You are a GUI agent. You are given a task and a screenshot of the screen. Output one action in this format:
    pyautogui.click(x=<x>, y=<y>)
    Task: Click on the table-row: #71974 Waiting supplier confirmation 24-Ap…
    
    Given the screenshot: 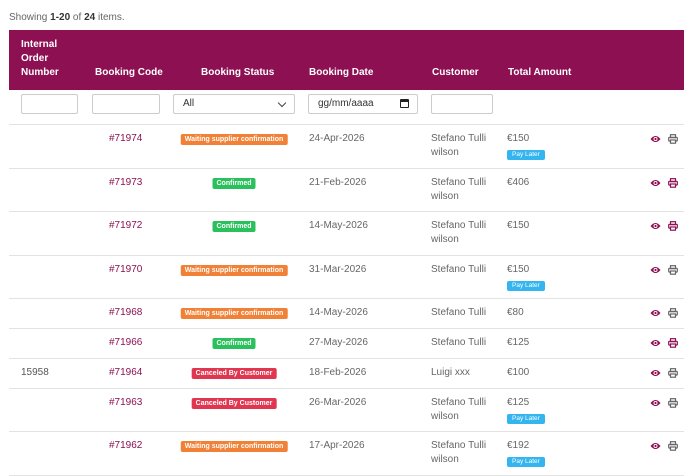 What is the action you would take?
    pyautogui.click(x=346, y=147)
    